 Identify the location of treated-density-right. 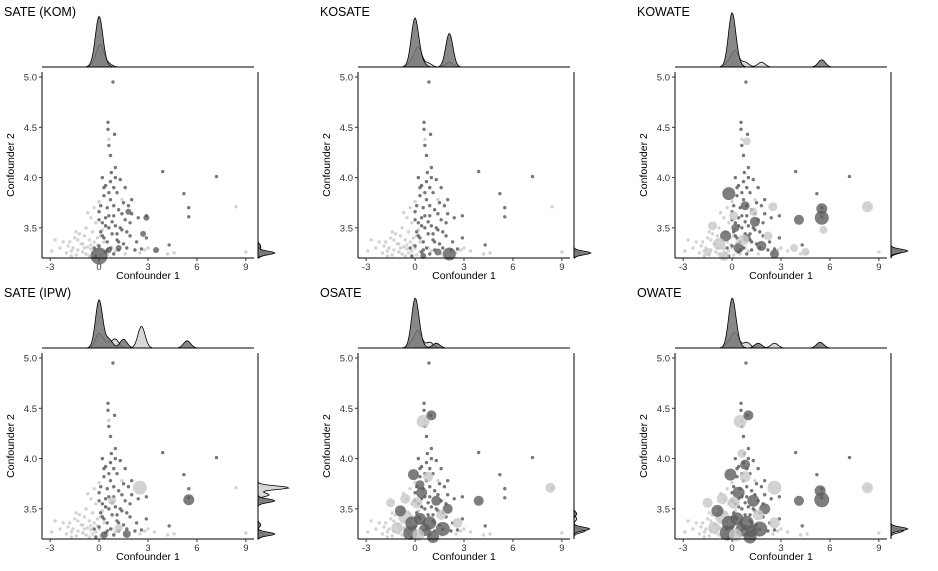
(582, 446).